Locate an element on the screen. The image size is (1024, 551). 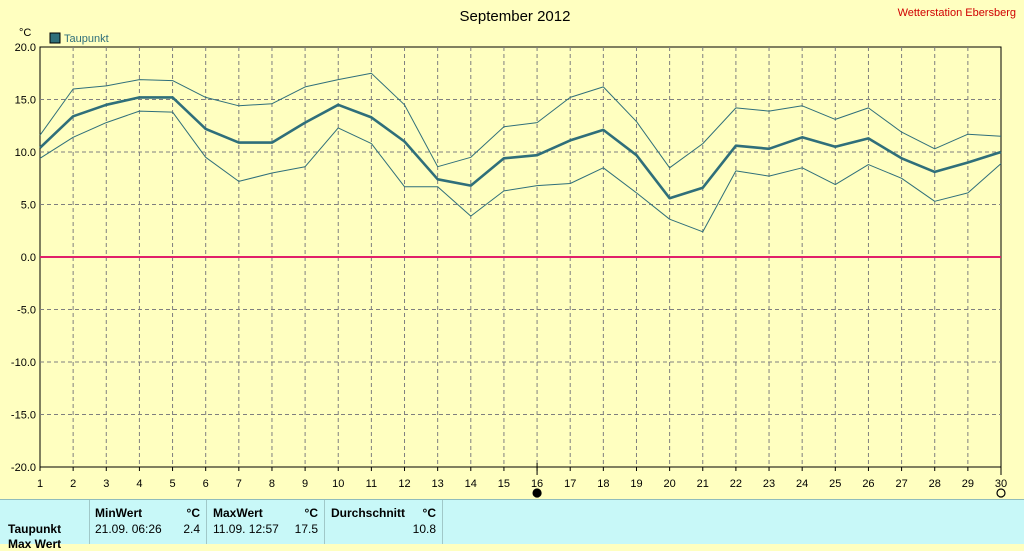
y-tick-label: -15.0 is located at coordinates (23, 416).